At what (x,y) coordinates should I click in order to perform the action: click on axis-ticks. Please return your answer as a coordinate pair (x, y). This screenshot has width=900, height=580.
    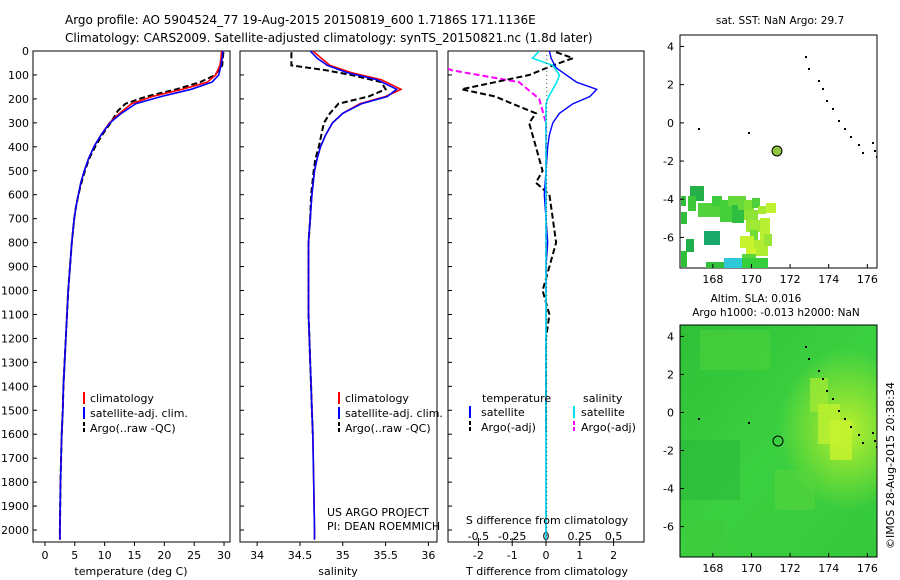
    Looking at the image, I should click on (329, 542).